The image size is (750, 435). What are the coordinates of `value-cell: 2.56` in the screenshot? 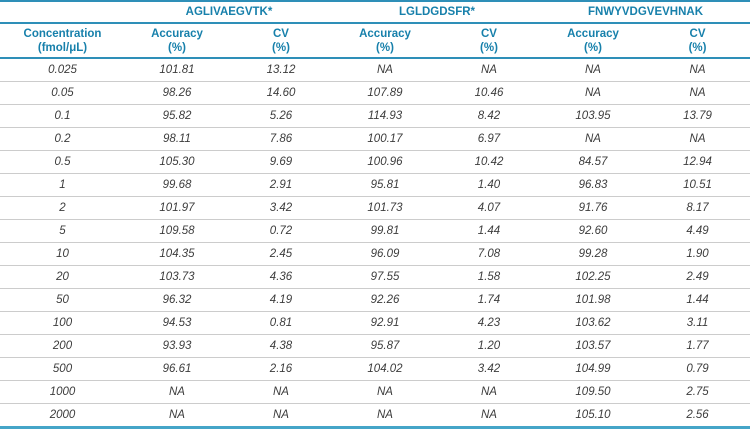 It's located at (697, 416).